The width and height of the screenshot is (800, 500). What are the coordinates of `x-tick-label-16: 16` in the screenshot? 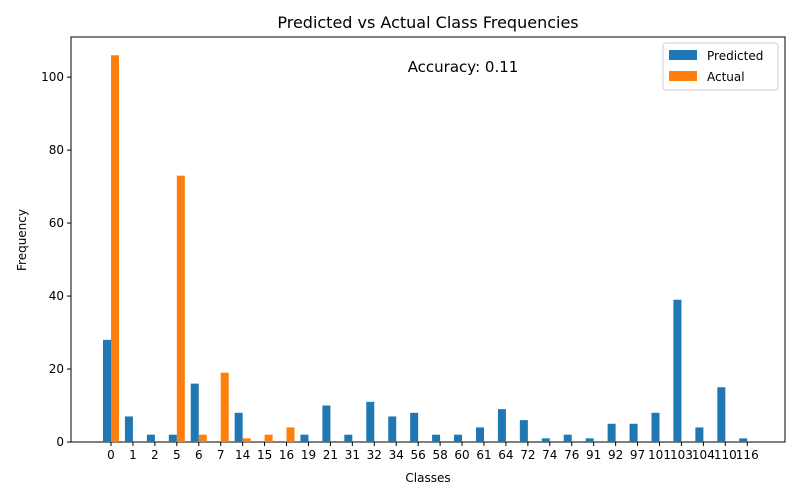 It's located at (286, 455).